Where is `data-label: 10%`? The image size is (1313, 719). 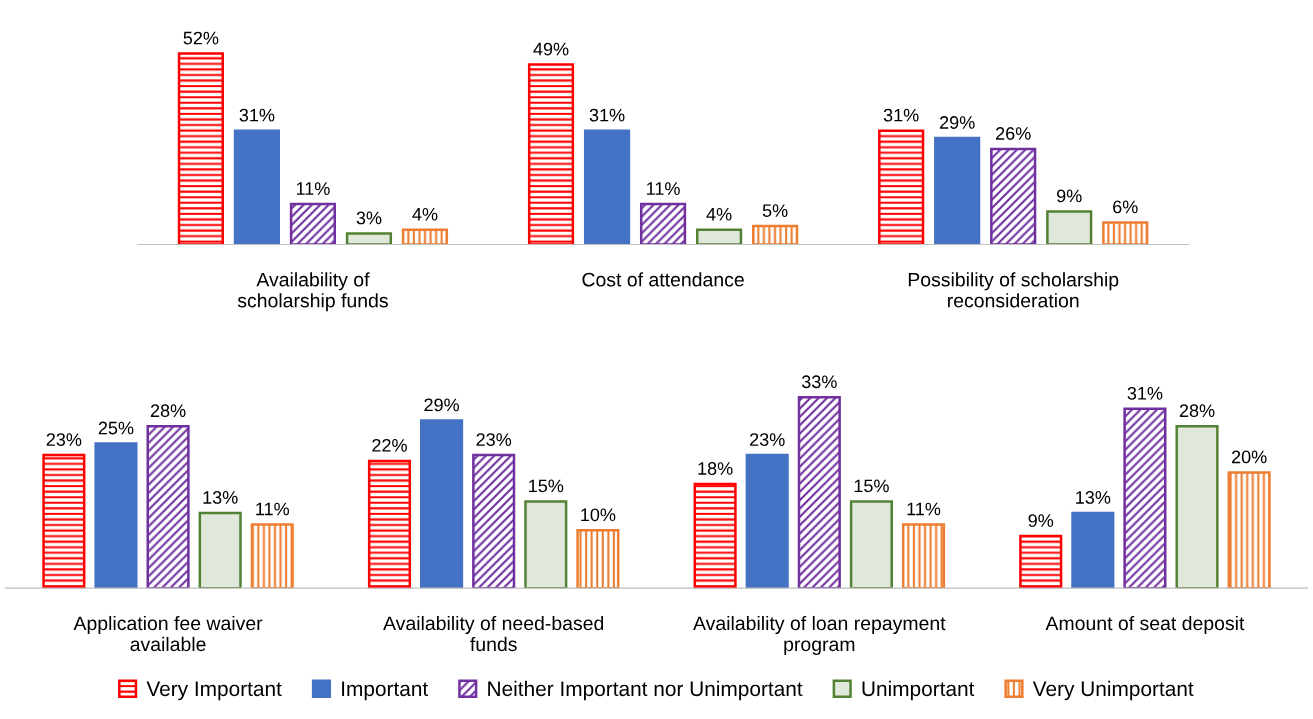
data-label: 10% is located at coordinates (598, 515).